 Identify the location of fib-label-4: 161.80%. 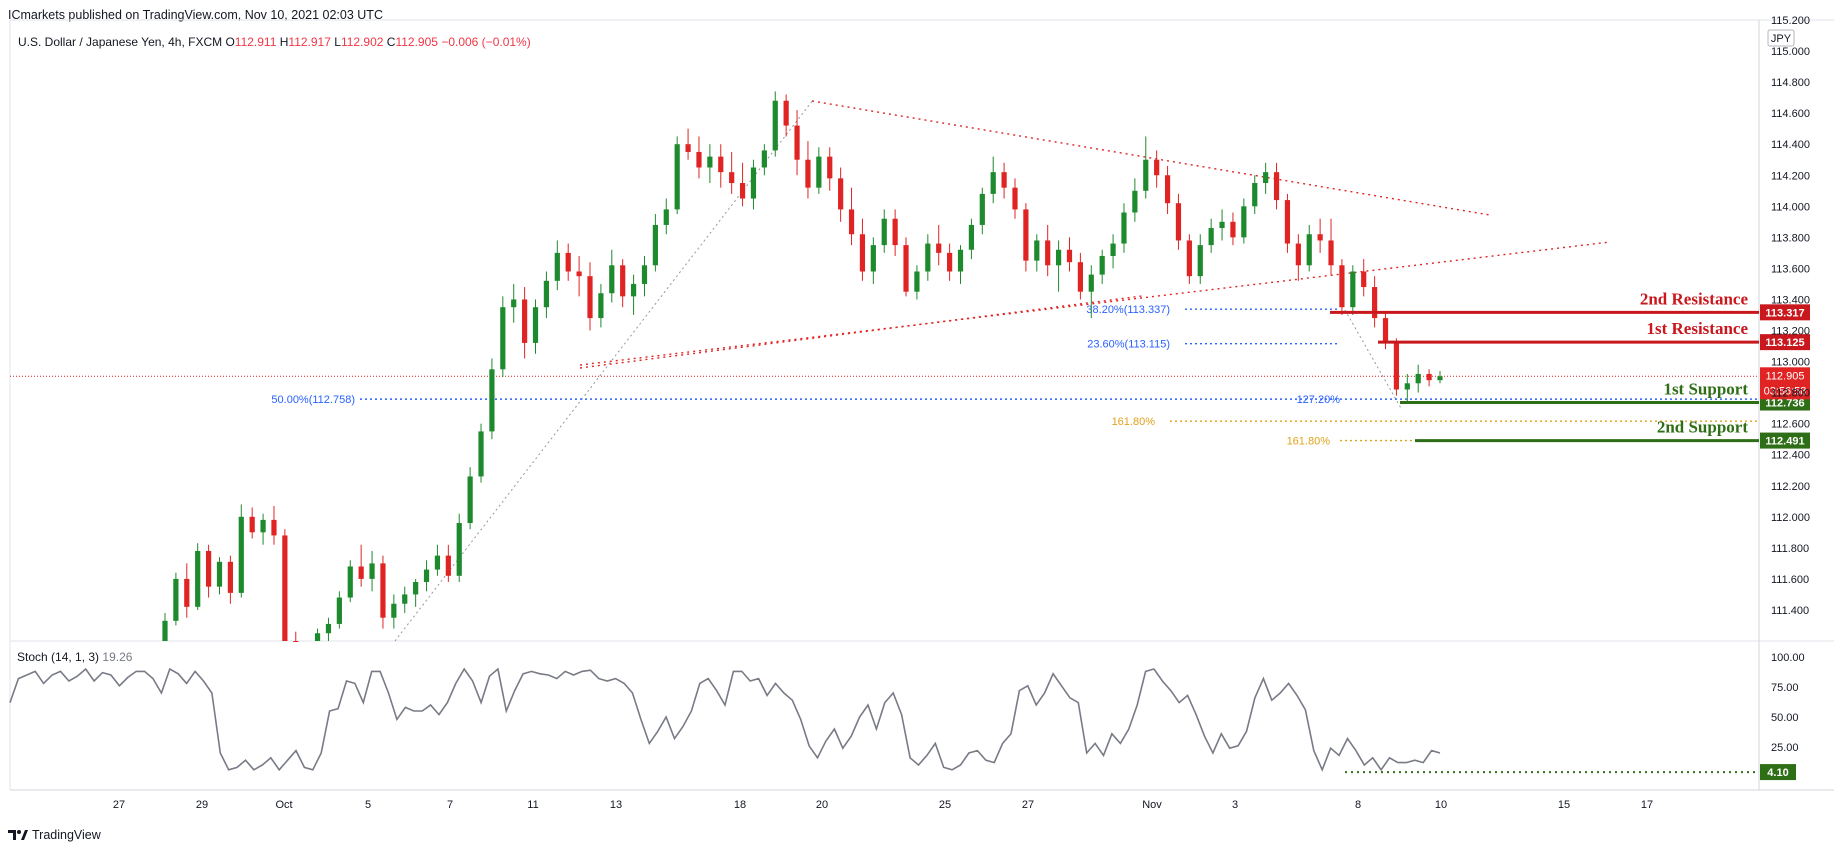
(1134, 422).